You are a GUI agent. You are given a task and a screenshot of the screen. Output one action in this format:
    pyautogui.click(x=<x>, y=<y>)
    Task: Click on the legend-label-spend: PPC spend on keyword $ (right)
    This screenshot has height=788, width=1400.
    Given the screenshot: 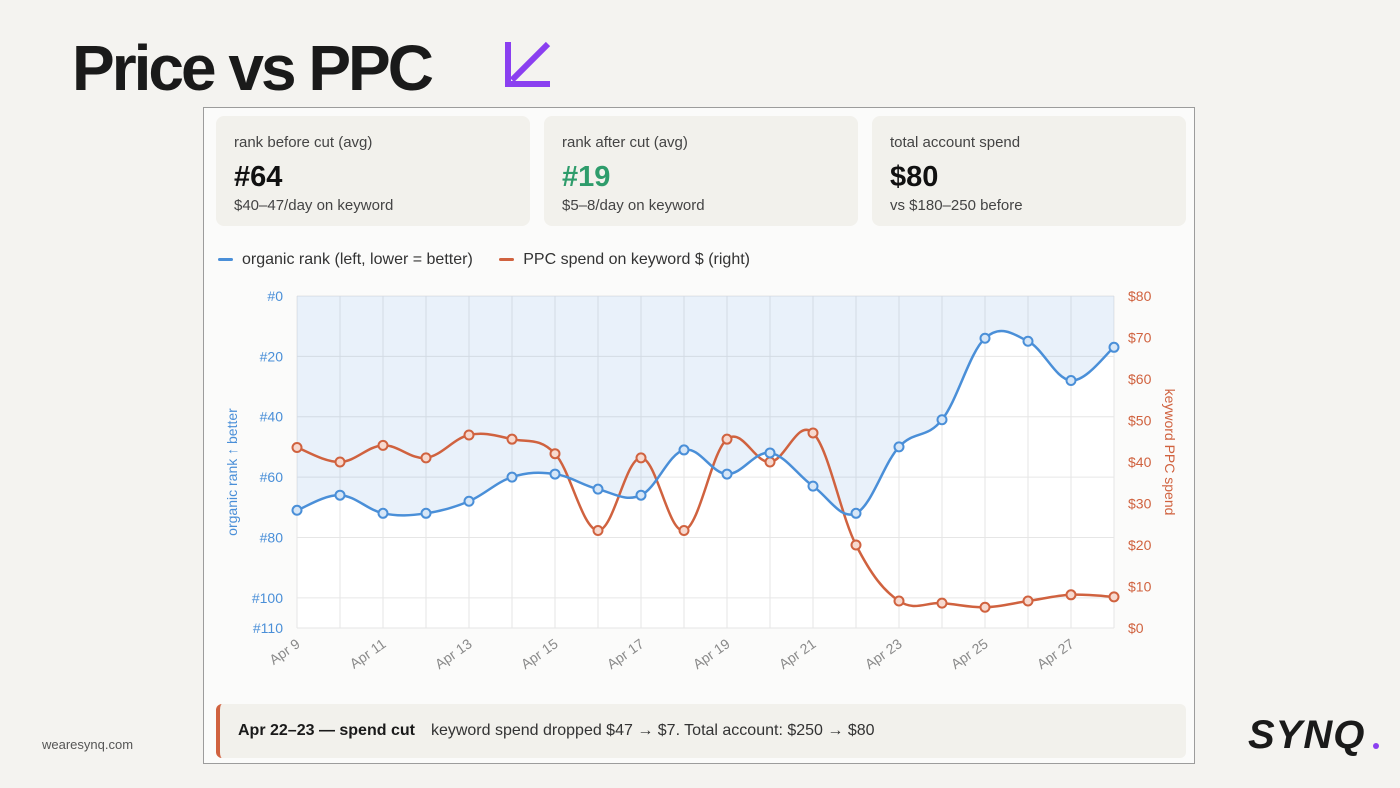 What is the action you would take?
    pyautogui.click(x=636, y=259)
    